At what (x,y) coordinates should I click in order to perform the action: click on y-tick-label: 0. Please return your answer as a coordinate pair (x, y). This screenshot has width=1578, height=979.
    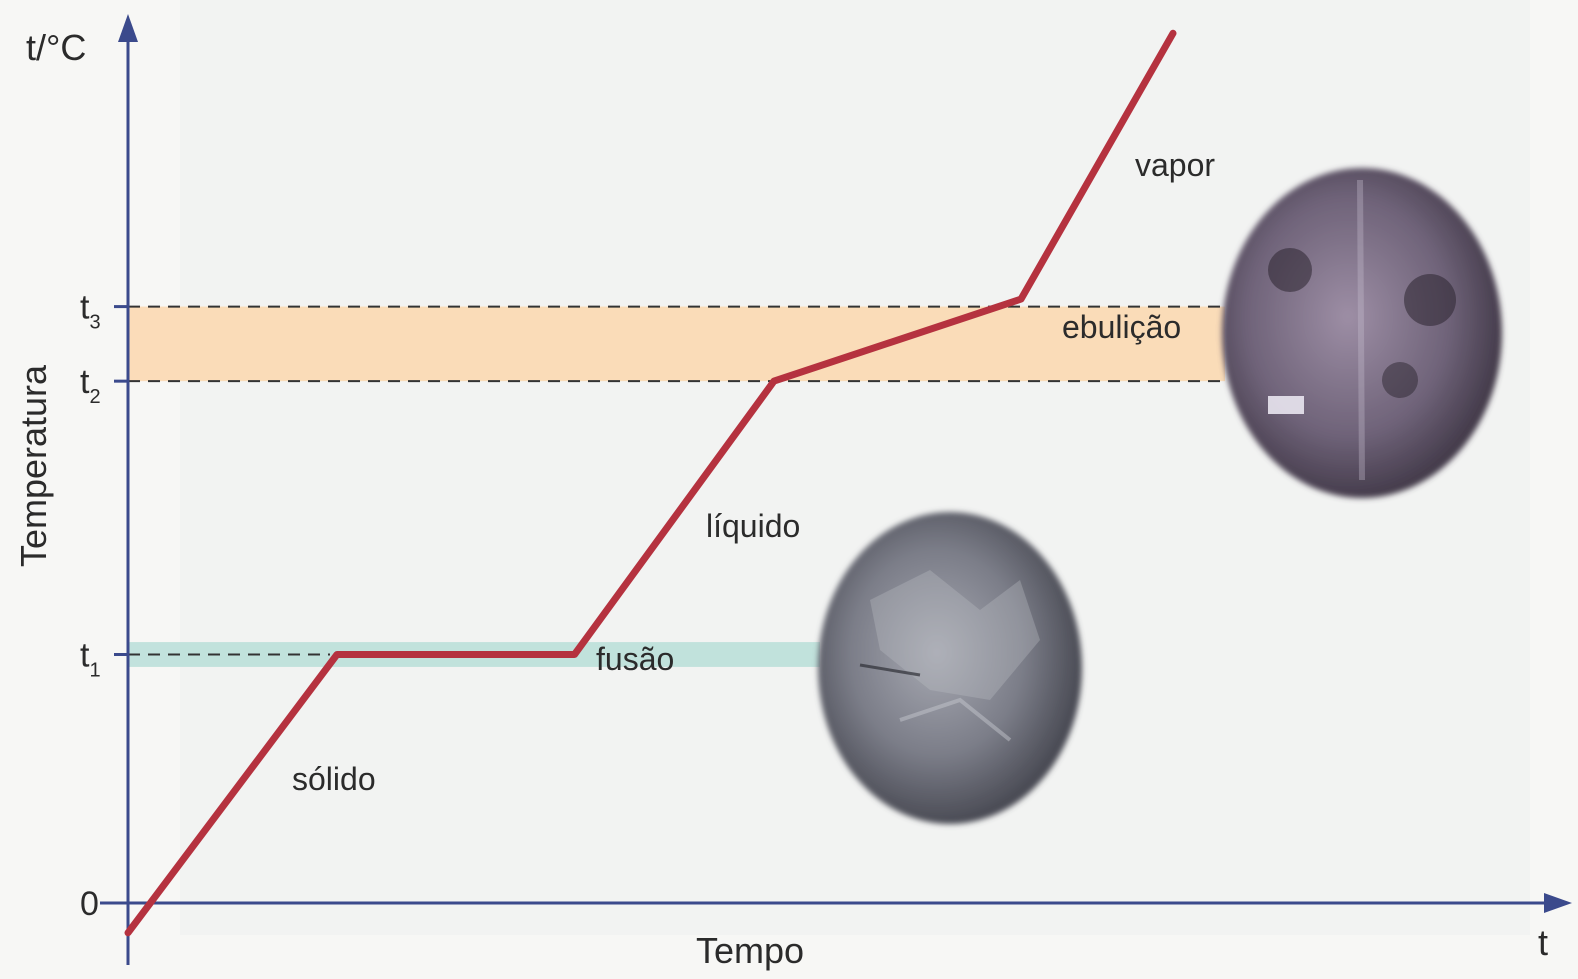
    Looking at the image, I should click on (89, 904).